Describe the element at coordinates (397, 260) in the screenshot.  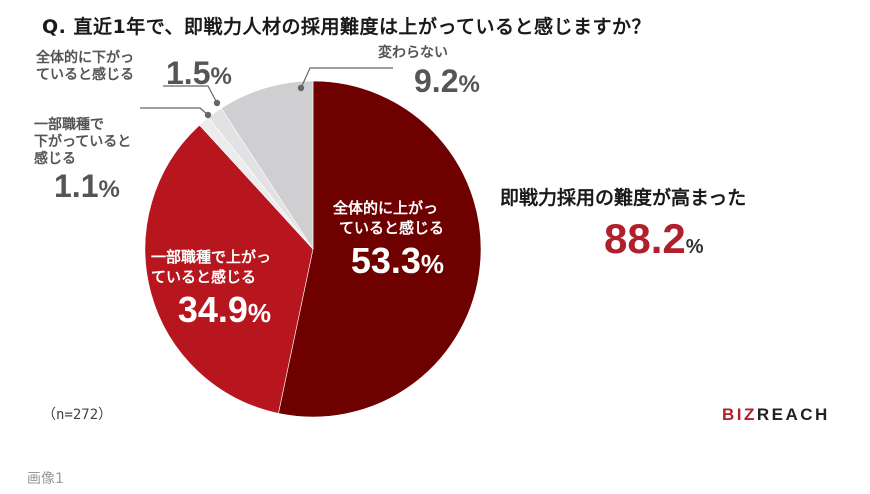
I see `label-value: 53.3%` at that location.